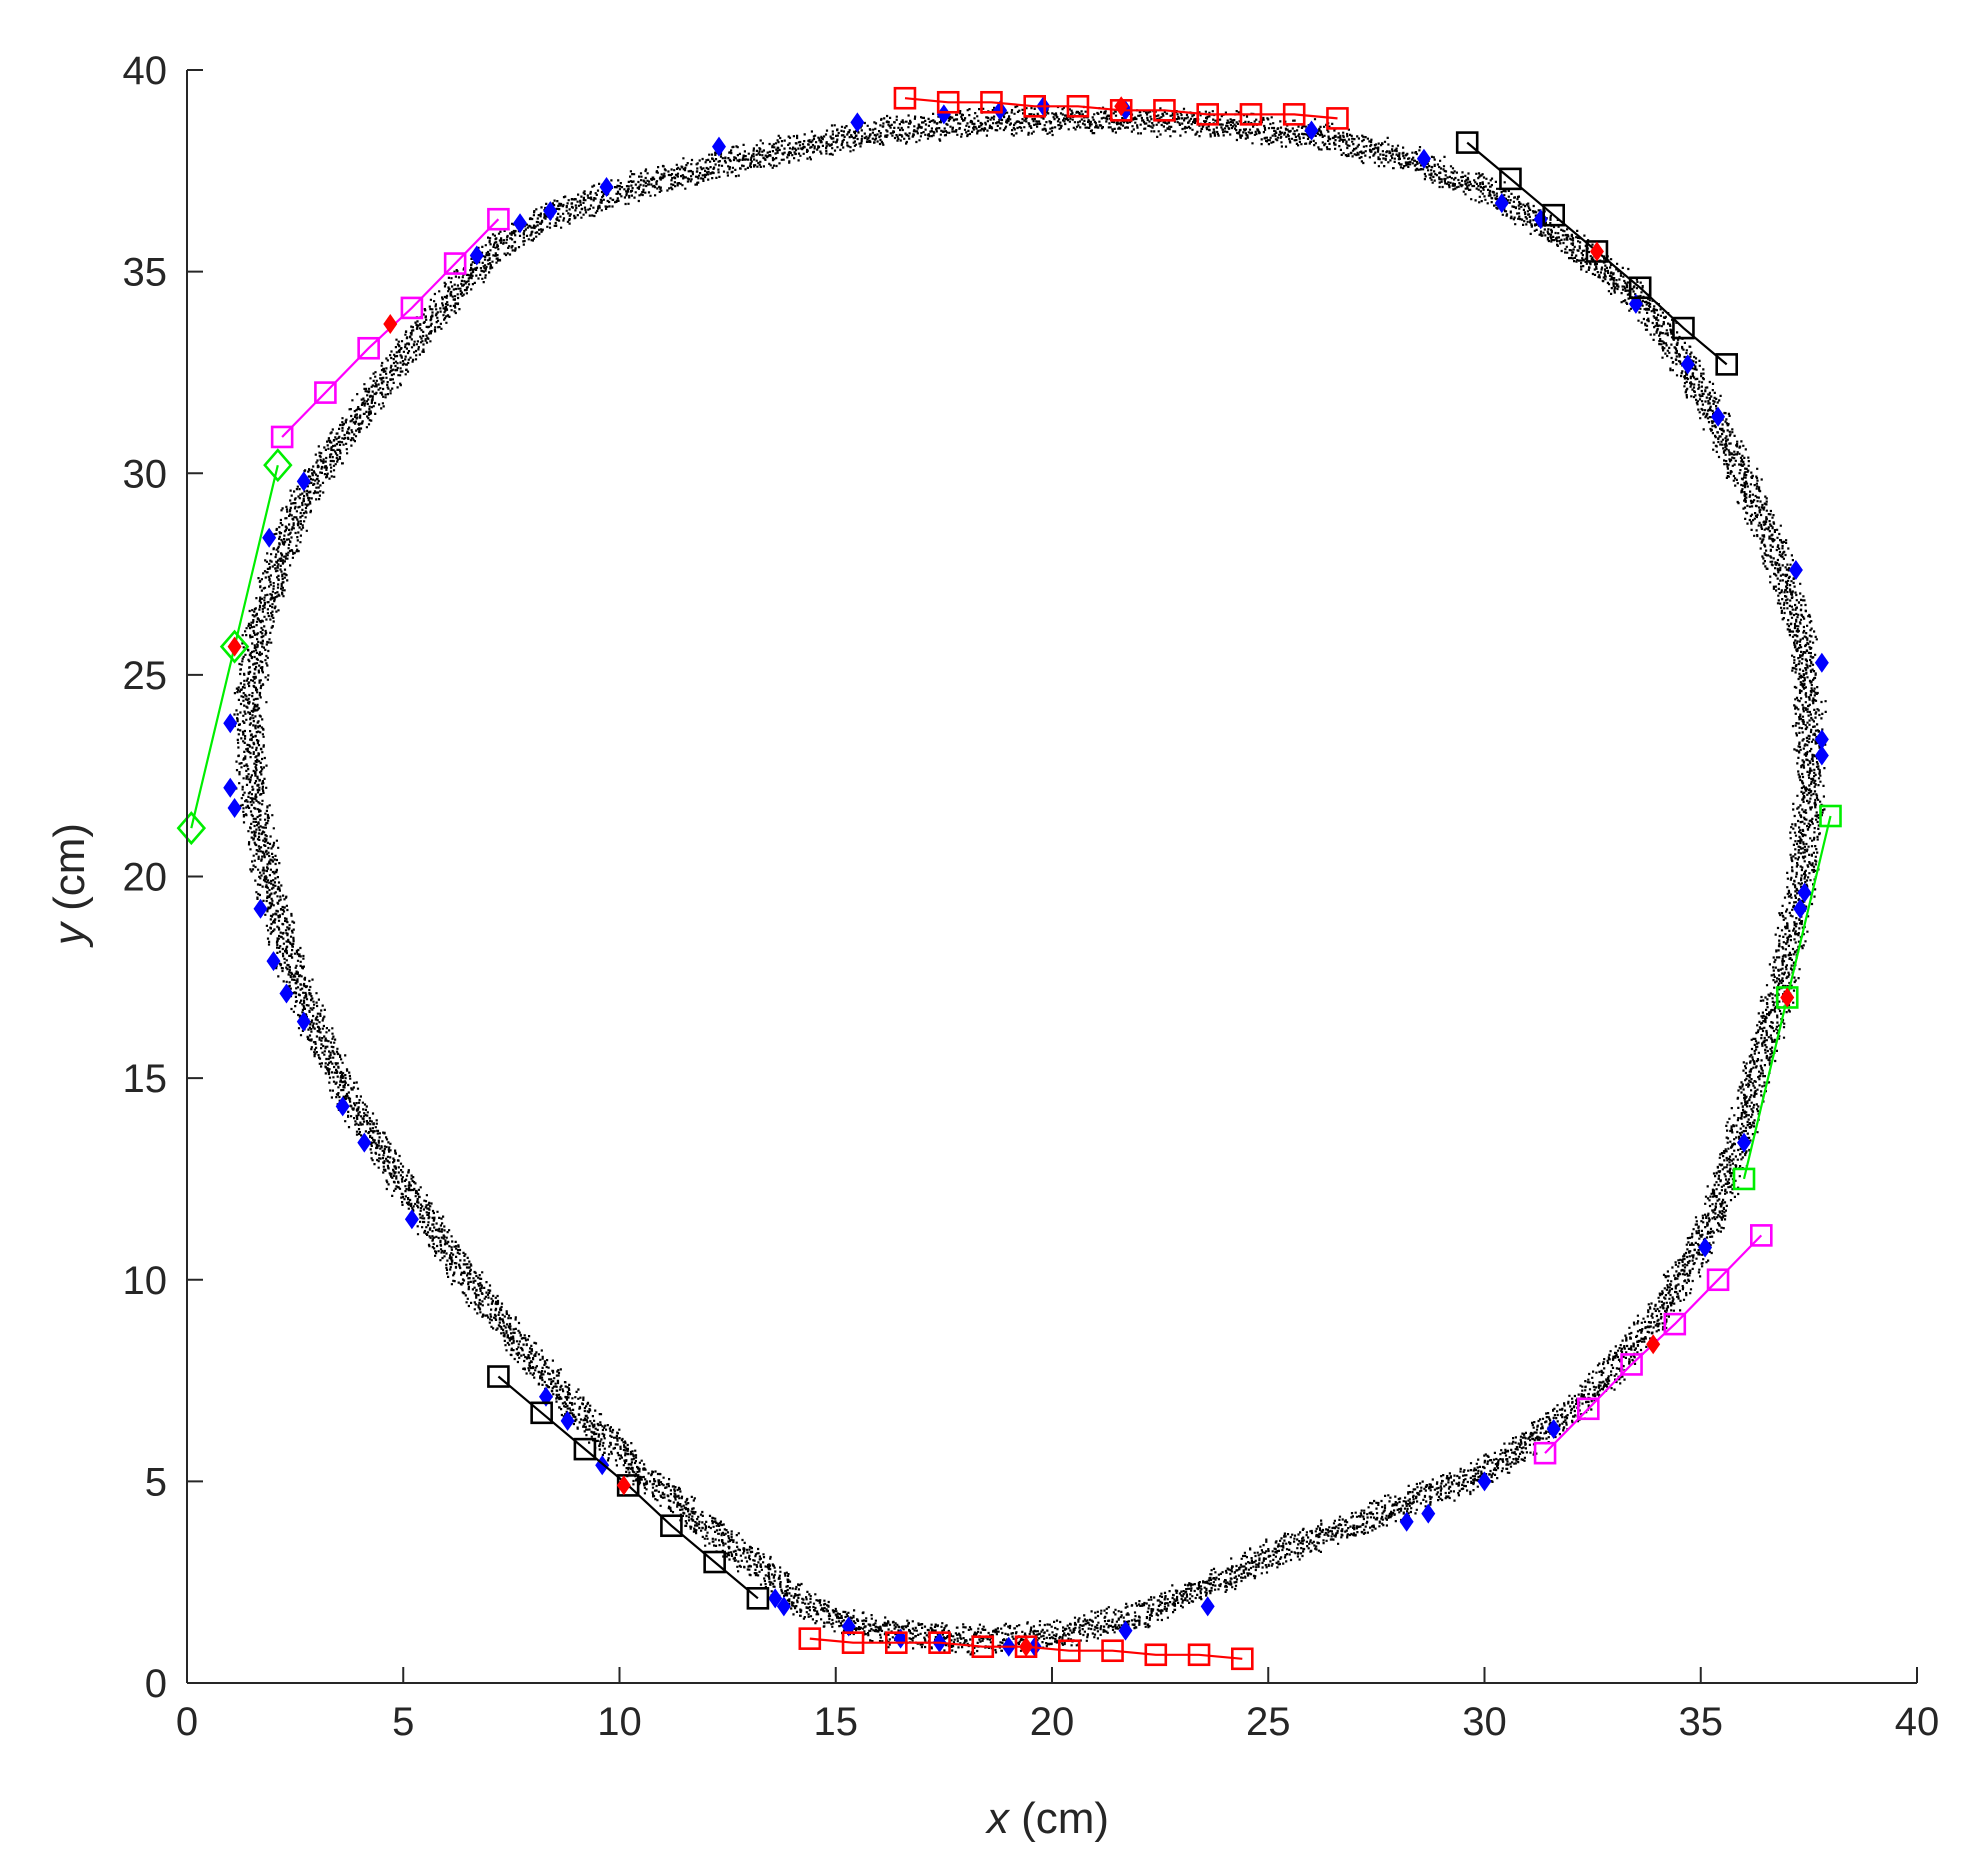 The height and width of the screenshot is (1853, 1979). What do you see at coordinates (403, 1722) in the screenshot?
I see `x-tick-label: 5` at bounding box center [403, 1722].